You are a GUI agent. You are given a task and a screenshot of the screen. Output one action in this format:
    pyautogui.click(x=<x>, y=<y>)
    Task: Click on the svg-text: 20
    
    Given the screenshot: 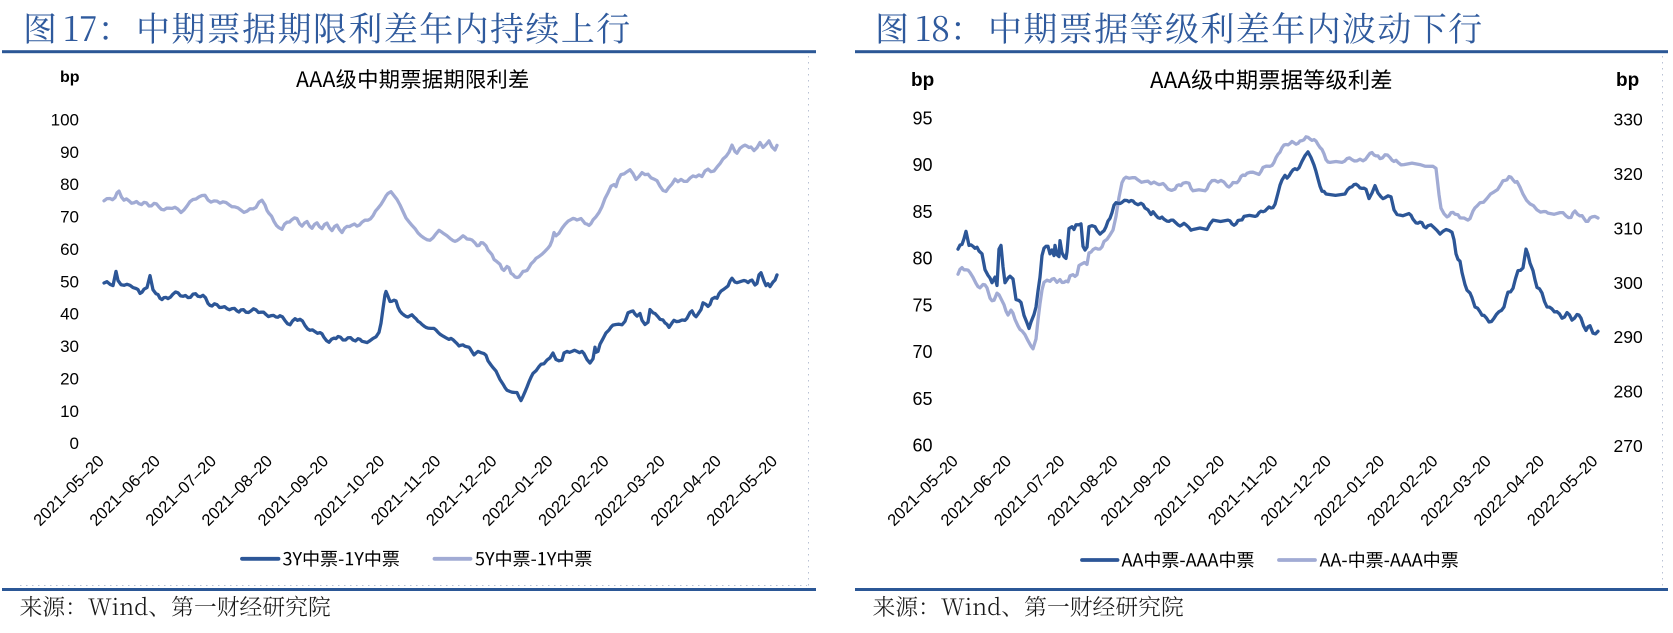 What is the action you would take?
    pyautogui.click(x=69, y=378)
    